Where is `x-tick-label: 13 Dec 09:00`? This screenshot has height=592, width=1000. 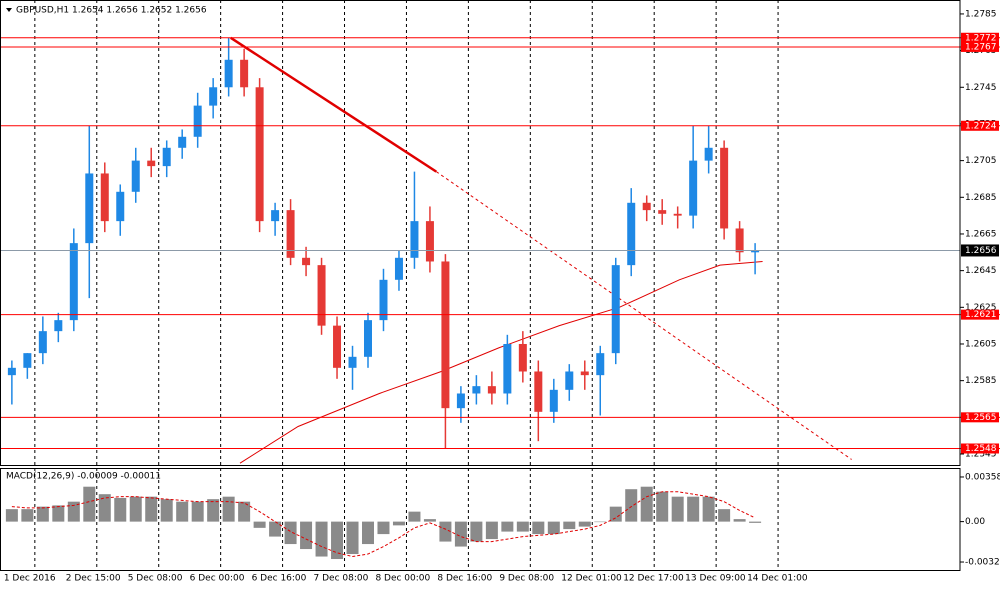 x-tick-label: 13 Dec 09:00 is located at coordinates (715, 579).